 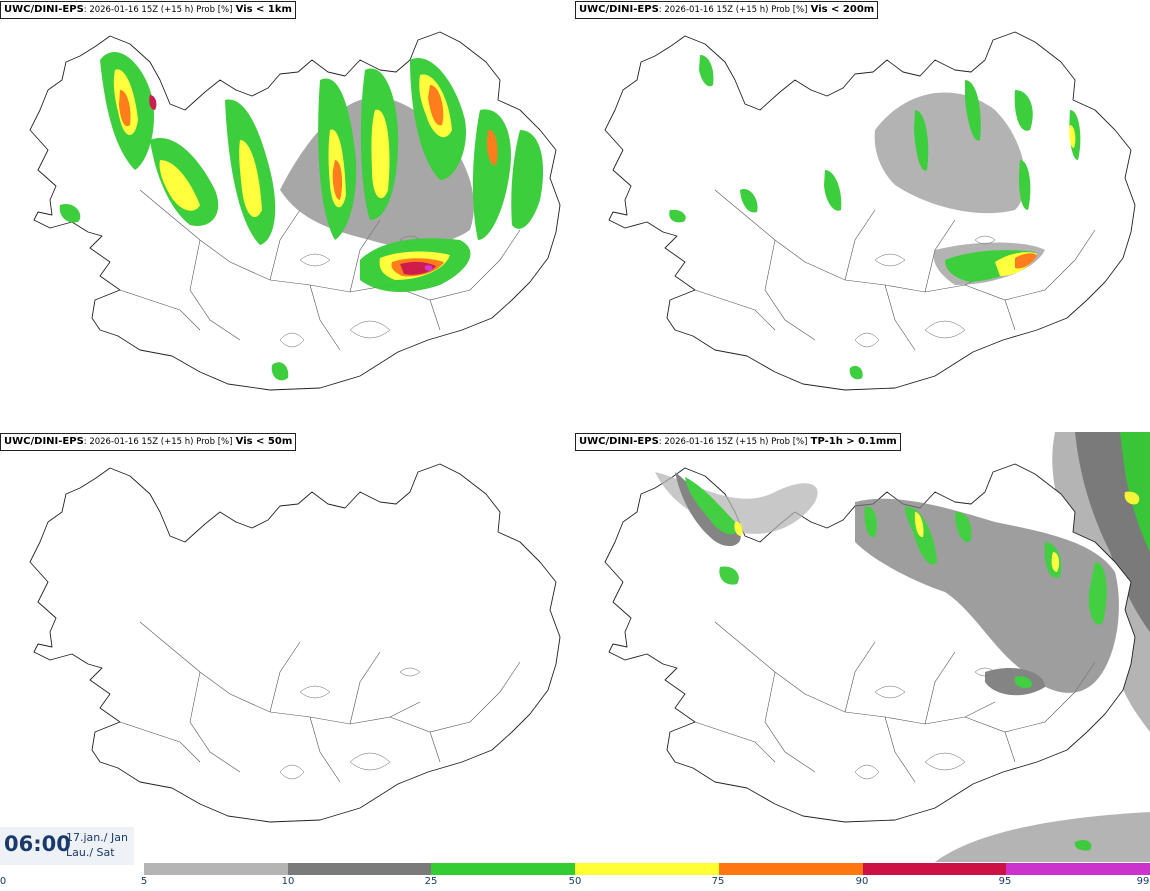 What do you see at coordinates (144, 881) in the screenshot?
I see `legend-tick-label: 5` at bounding box center [144, 881].